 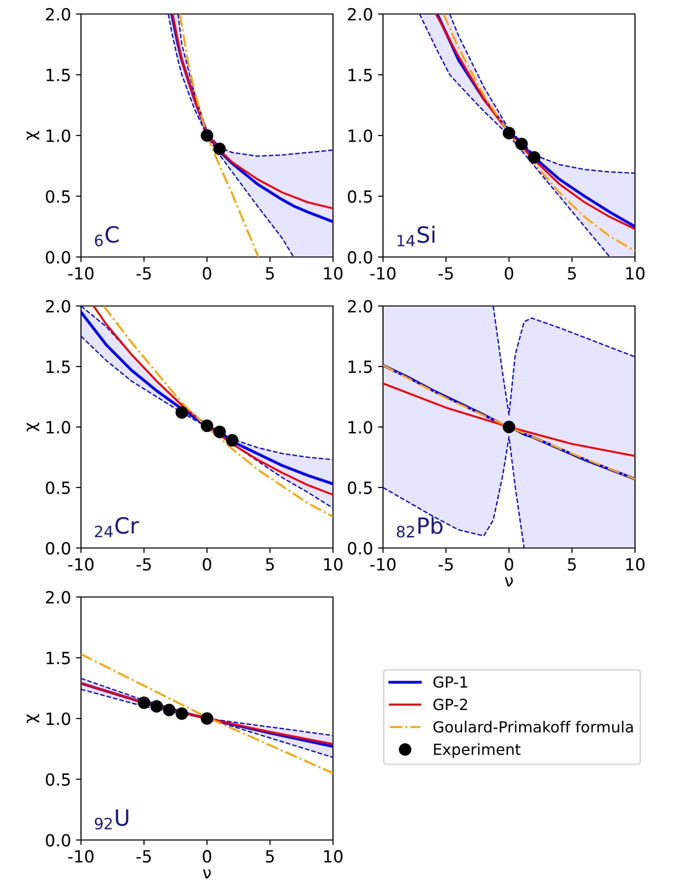 What do you see at coordinates (533, 726) in the screenshot?
I see `legend-label: Goulard-Primakoff formula` at bounding box center [533, 726].